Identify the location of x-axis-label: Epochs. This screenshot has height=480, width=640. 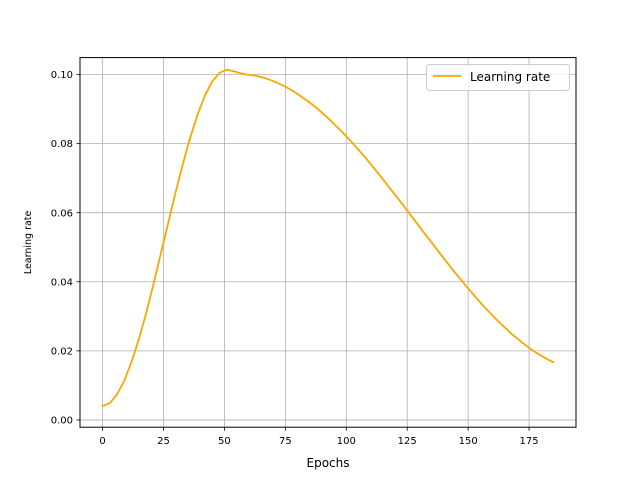
(328, 463).